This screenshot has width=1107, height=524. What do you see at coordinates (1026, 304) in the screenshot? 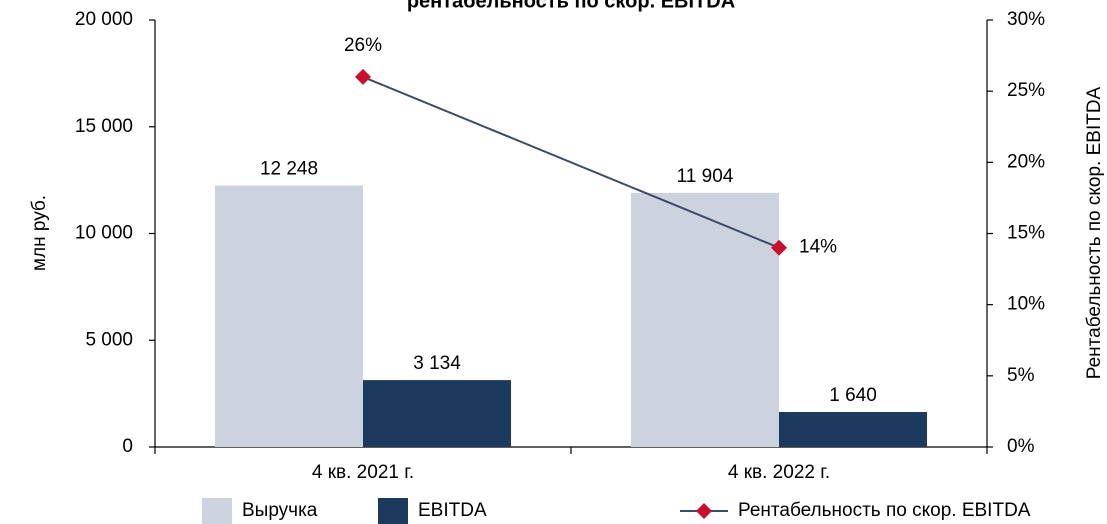
I see `y2-tick-label: 10%` at bounding box center [1026, 304].